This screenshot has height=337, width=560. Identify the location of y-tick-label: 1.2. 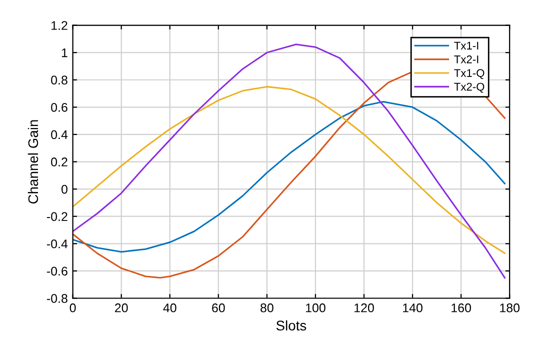
(60, 25).